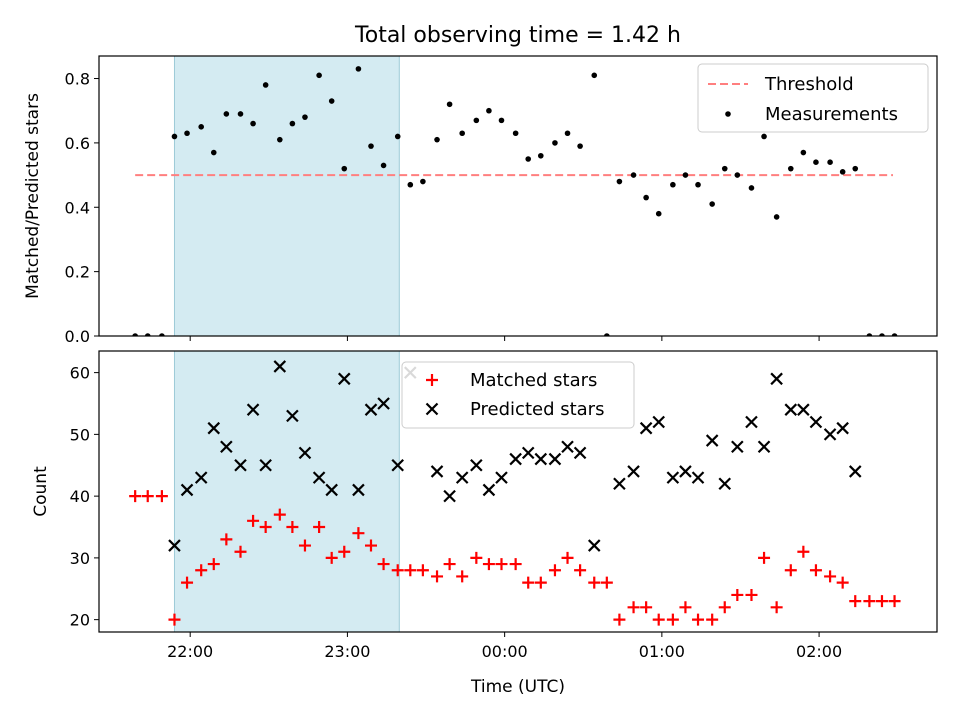  Describe the element at coordinates (80, 558) in the screenshot. I see `y-tick-label: 30` at that location.